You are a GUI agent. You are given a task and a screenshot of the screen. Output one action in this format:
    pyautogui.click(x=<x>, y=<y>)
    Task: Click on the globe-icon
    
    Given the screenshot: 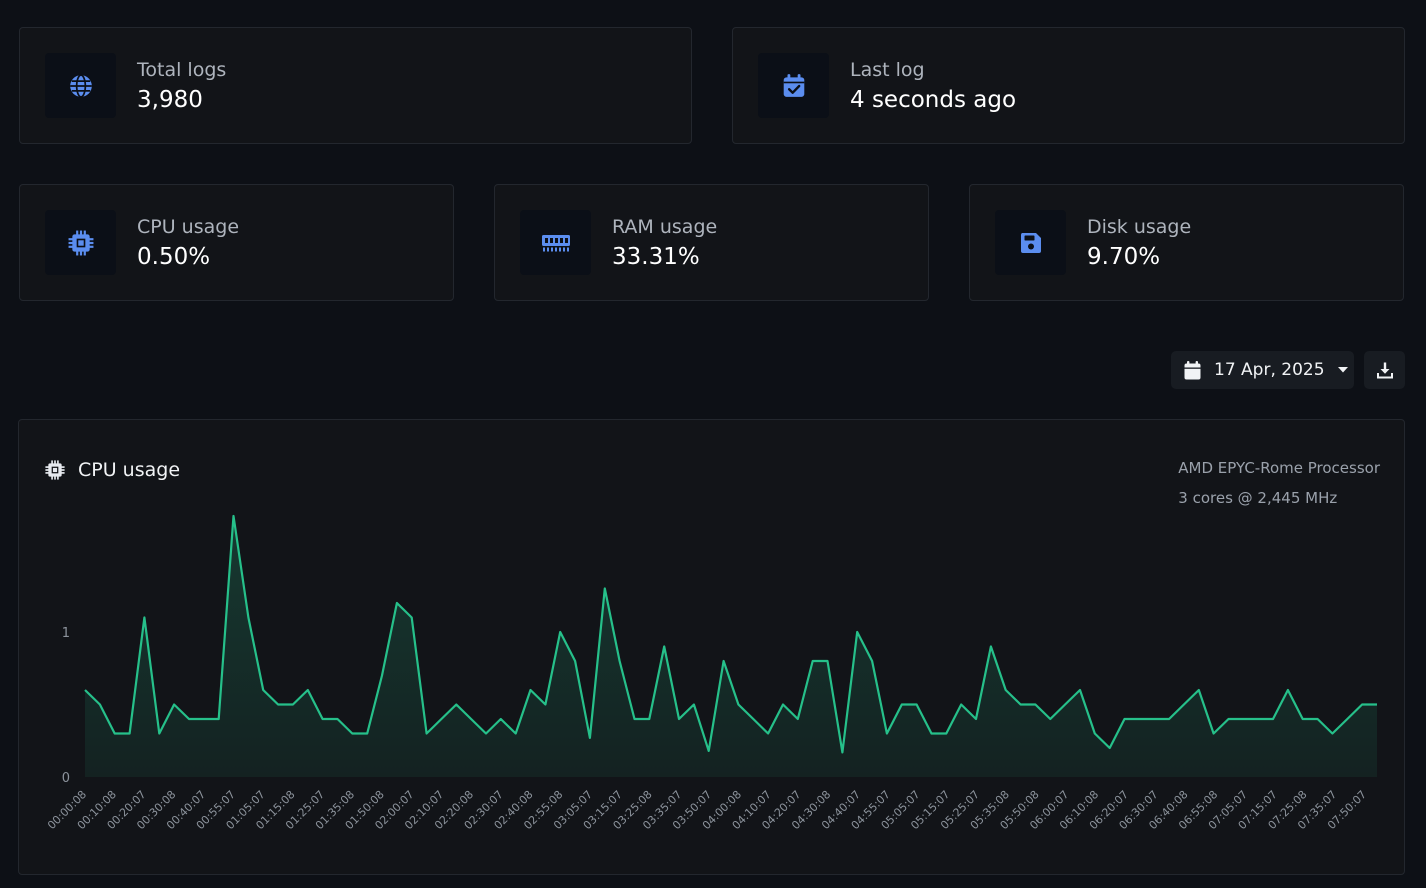 What is the action you would take?
    pyautogui.click(x=80, y=85)
    